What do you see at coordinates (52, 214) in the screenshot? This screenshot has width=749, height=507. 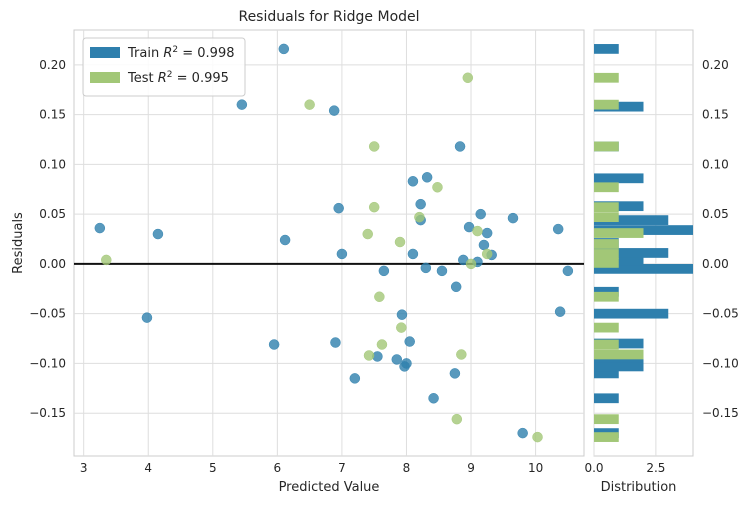 I see `y-tick-label: 0.05` at bounding box center [52, 214].